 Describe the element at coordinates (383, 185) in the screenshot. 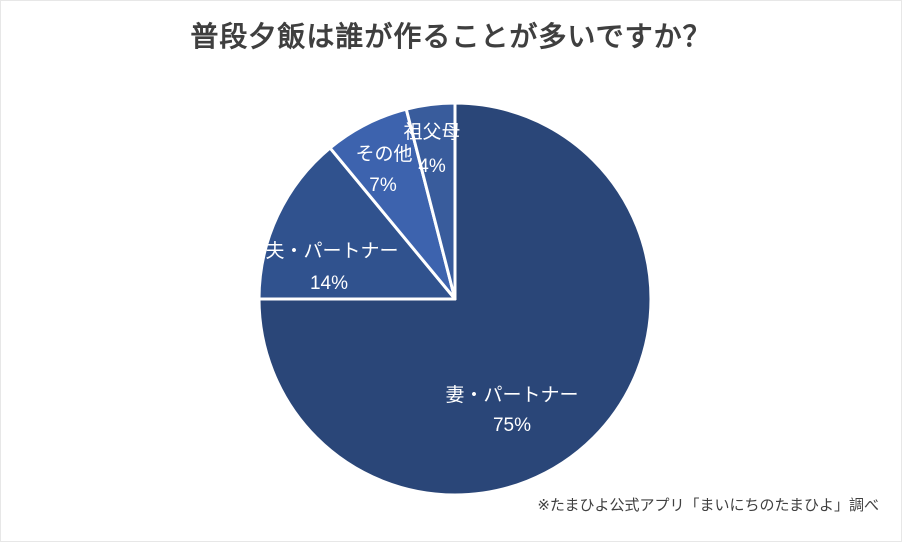

I see `slice-value-label-2: 7%` at that location.